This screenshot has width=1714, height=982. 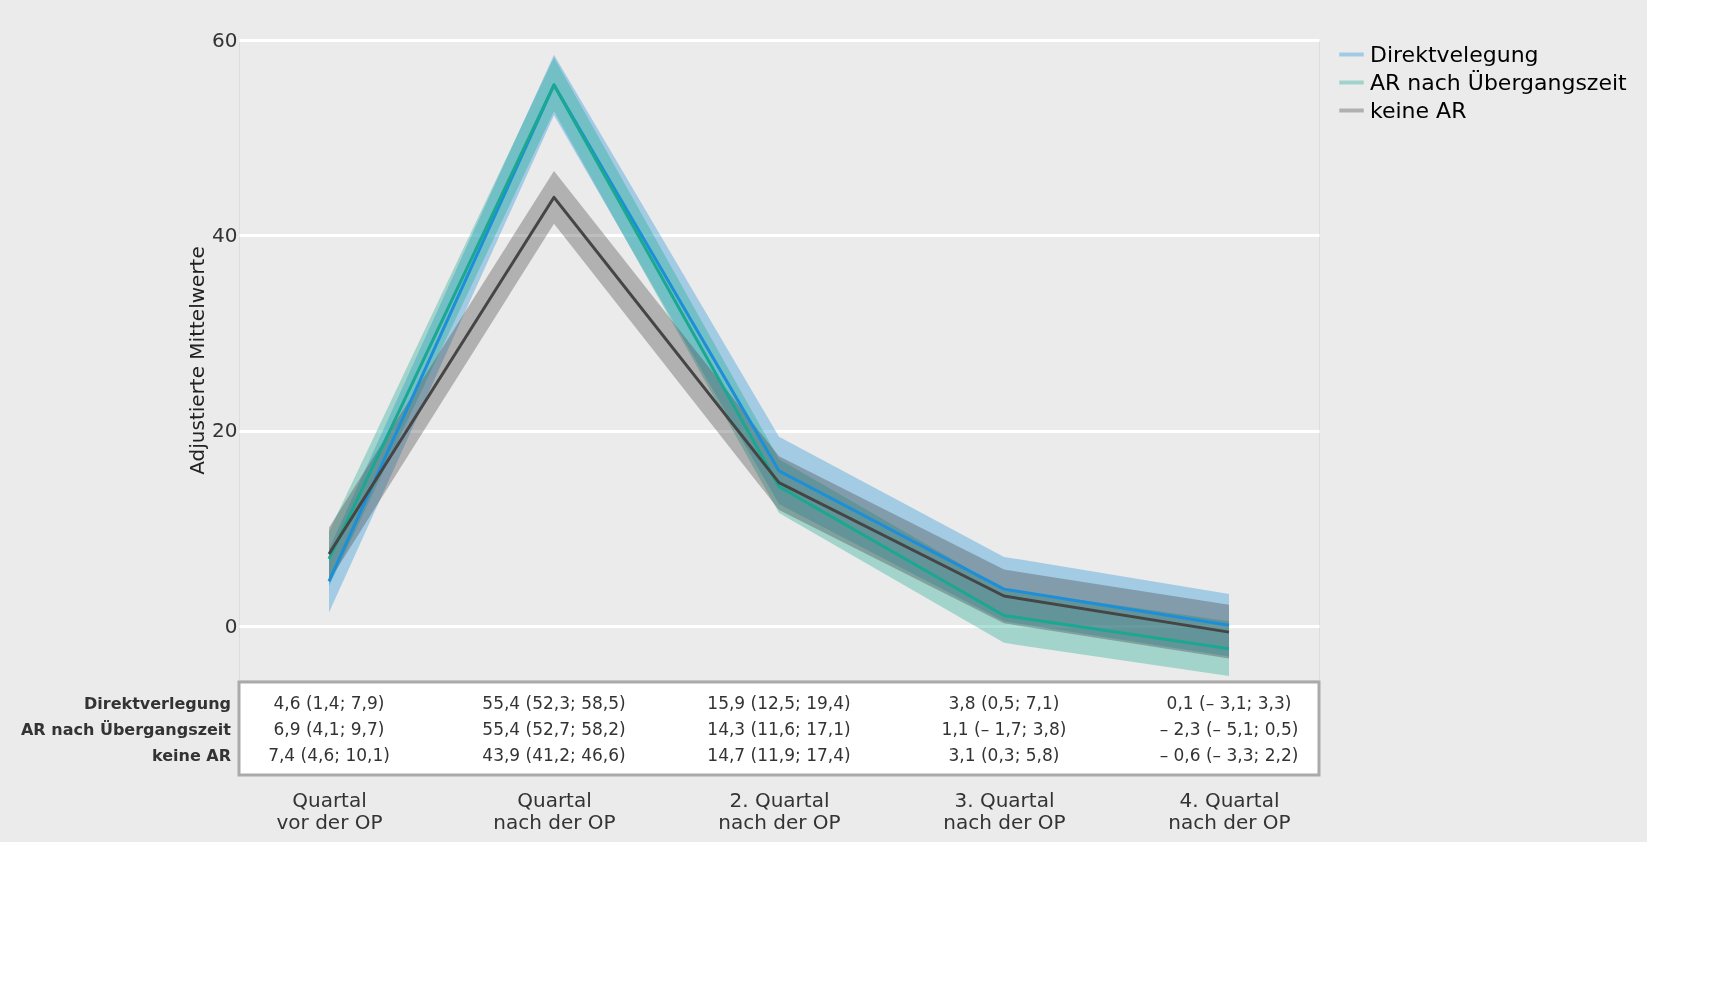 What do you see at coordinates (225, 39) in the screenshot?
I see `y-tick-label: 60` at bounding box center [225, 39].